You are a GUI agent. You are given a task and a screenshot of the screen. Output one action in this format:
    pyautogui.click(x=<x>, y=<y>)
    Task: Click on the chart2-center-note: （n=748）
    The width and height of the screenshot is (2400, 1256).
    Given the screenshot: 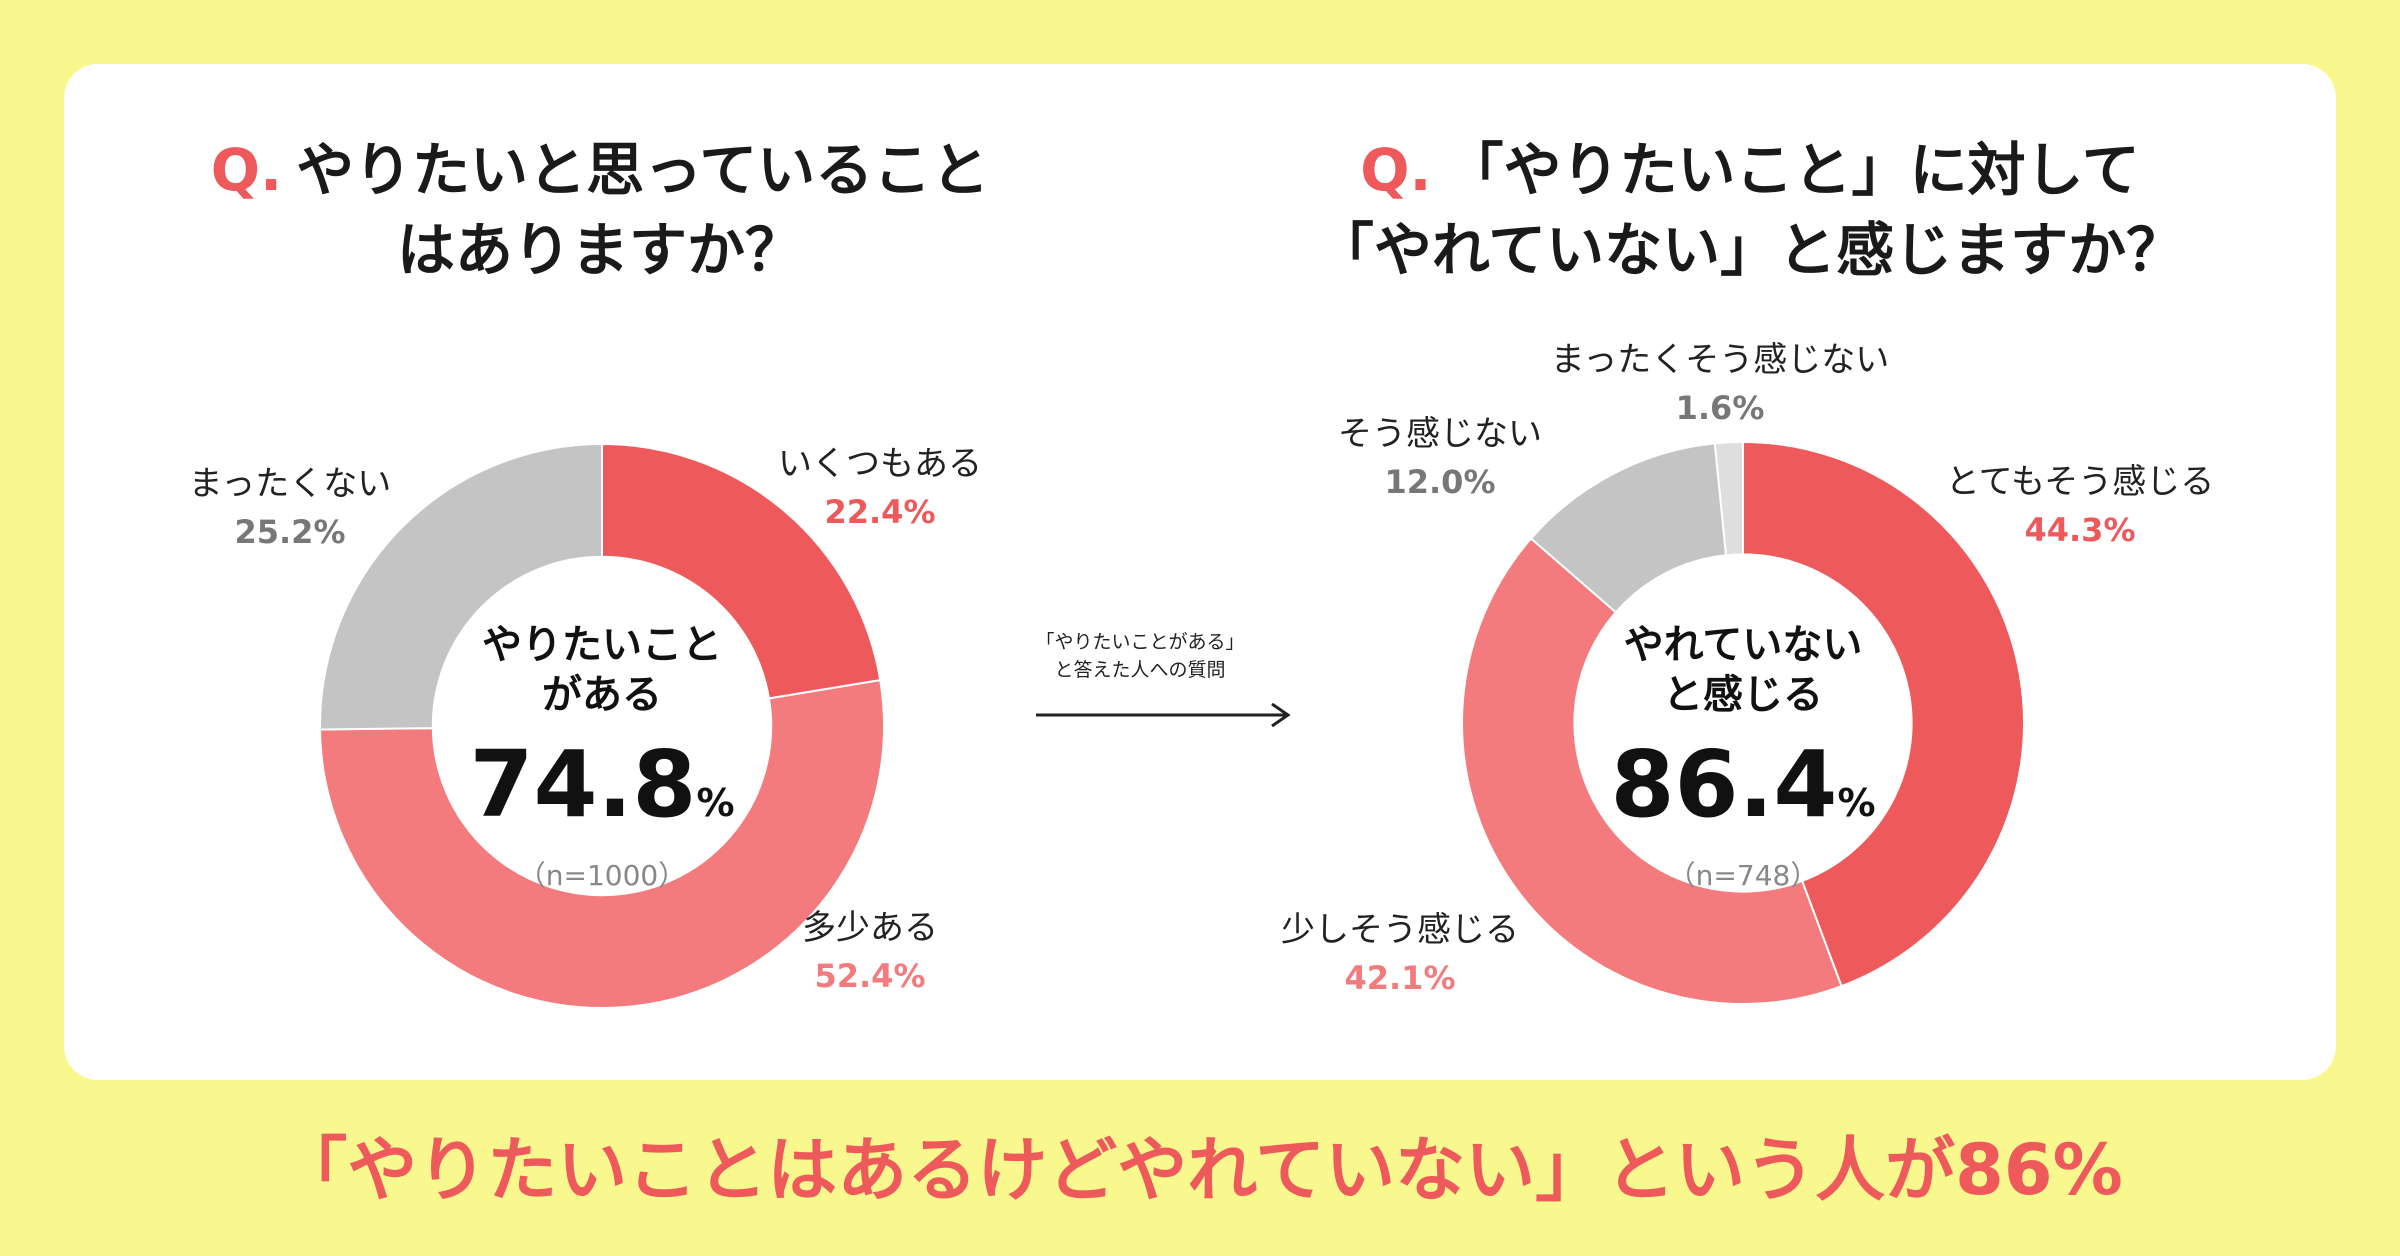 What is the action you would take?
    pyautogui.click(x=1743, y=875)
    